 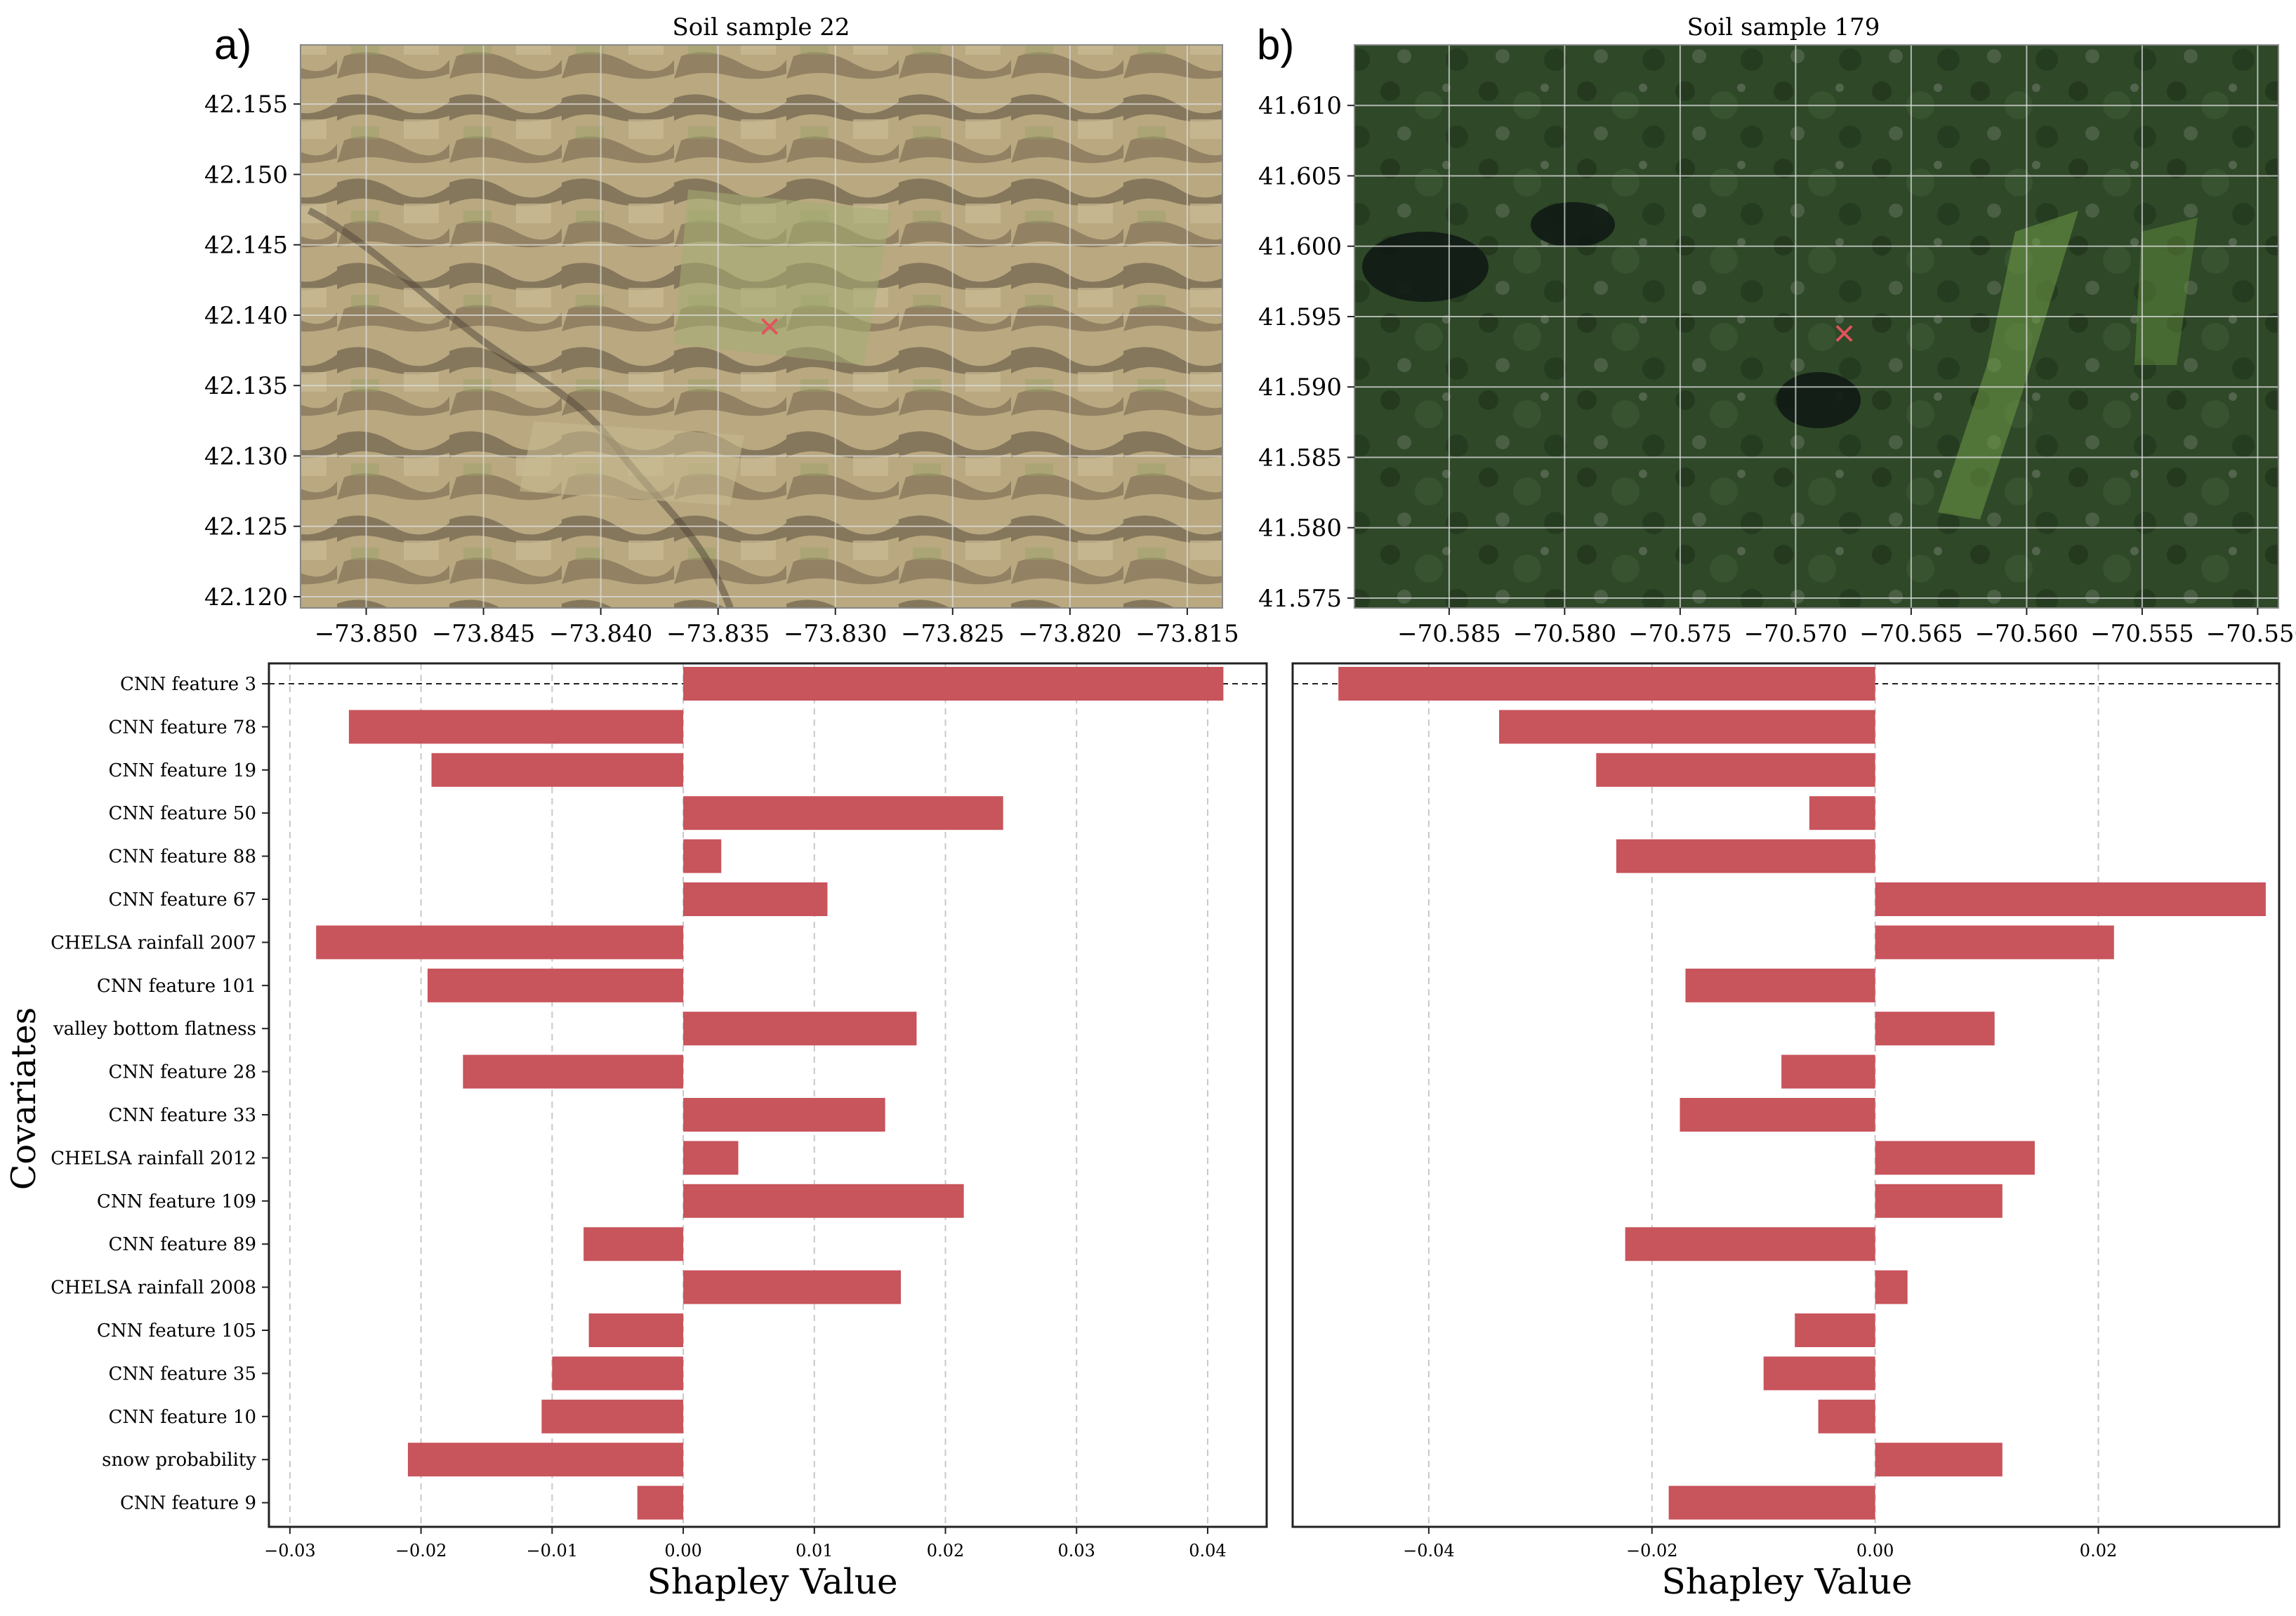 I want to click on bar-xtick-label-a: 0.02, so click(x=945, y=1551).